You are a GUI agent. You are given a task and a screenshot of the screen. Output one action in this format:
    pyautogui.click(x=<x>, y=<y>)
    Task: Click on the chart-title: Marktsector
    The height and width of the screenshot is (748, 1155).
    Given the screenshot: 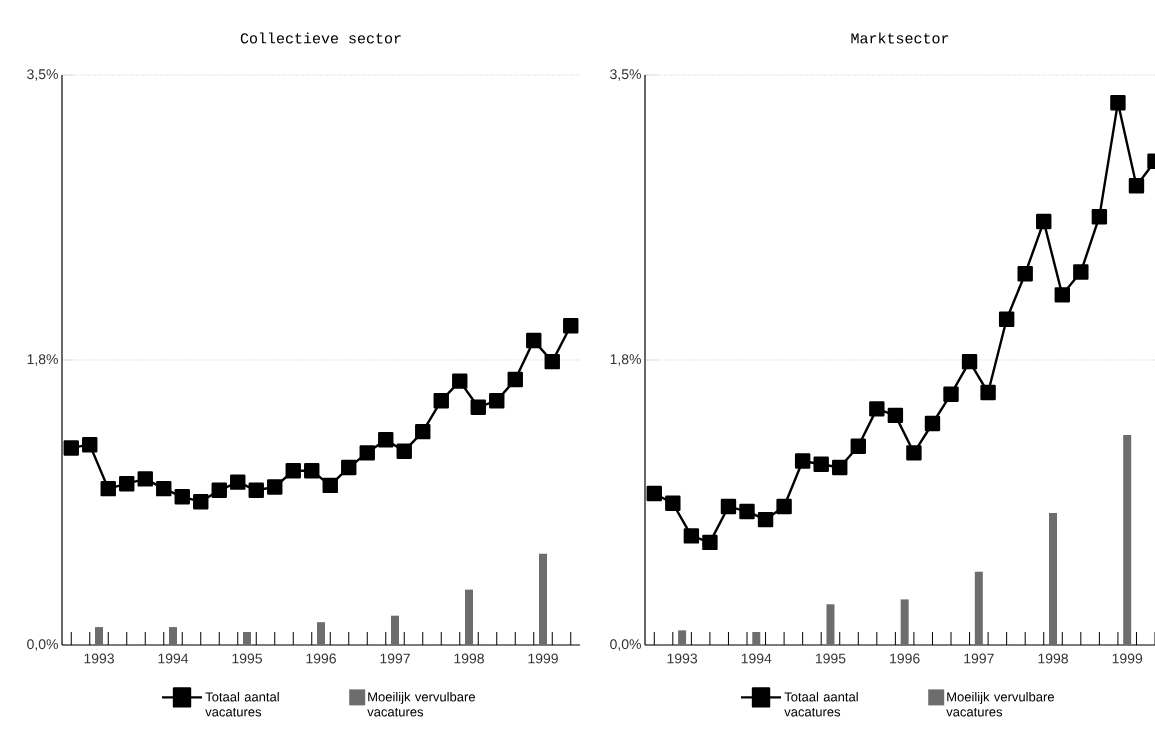 What is the action you would take?
    pyautogui.click(x=900, y=38)
    